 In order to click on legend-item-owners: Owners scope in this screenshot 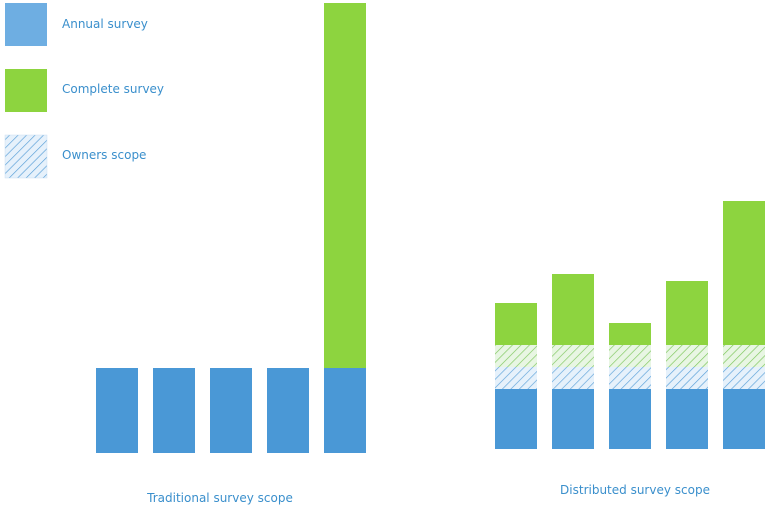, I will do `click(75, 156)`.